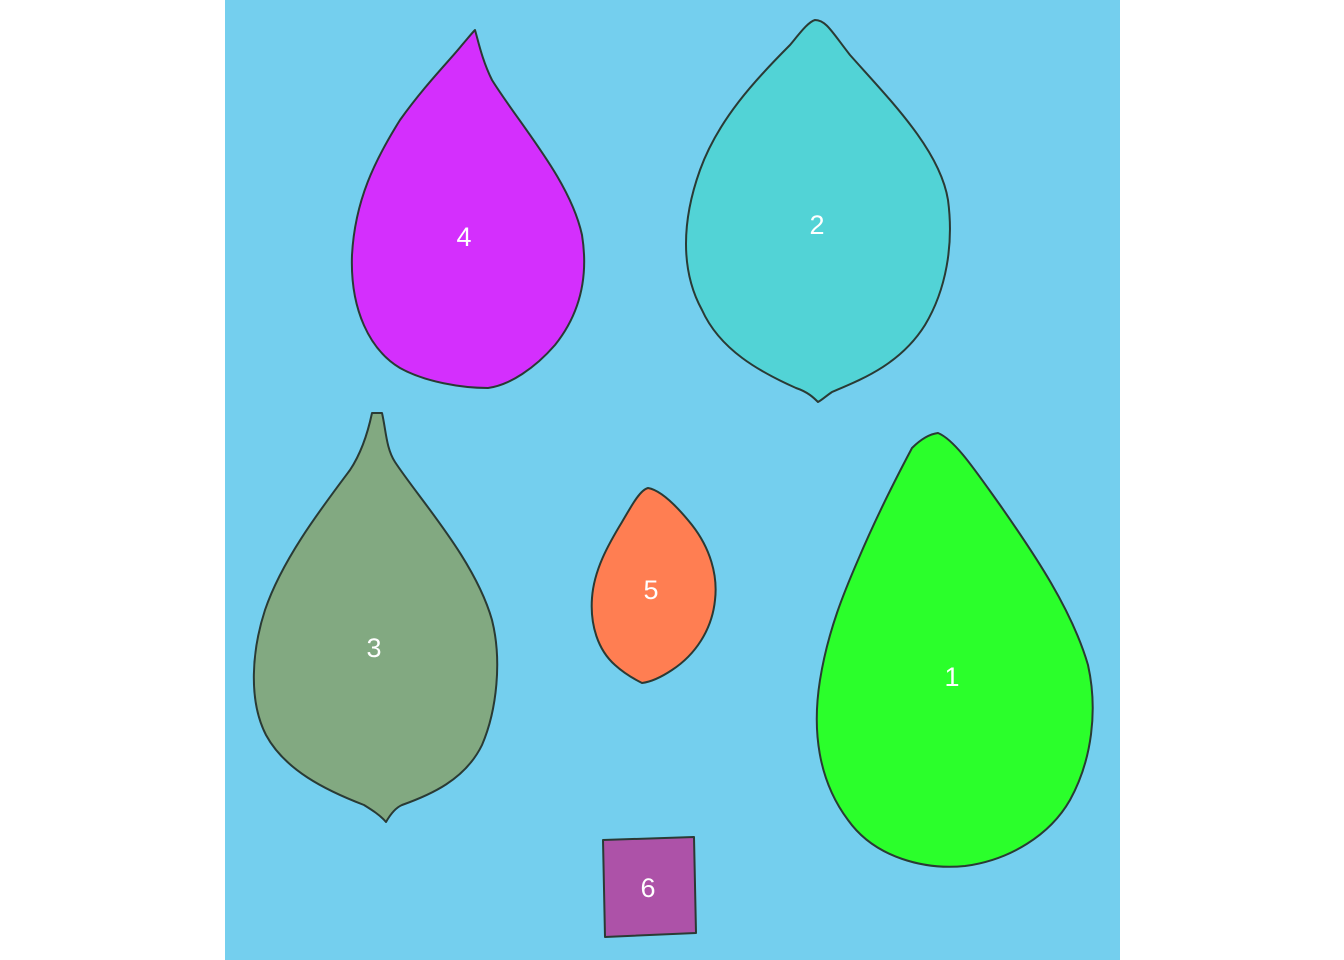 This screenshot has height=960, width=1344. Describe the element at coordinates (951, 677) in the screenshot. I see `leaf-1-label: 1` at that location.